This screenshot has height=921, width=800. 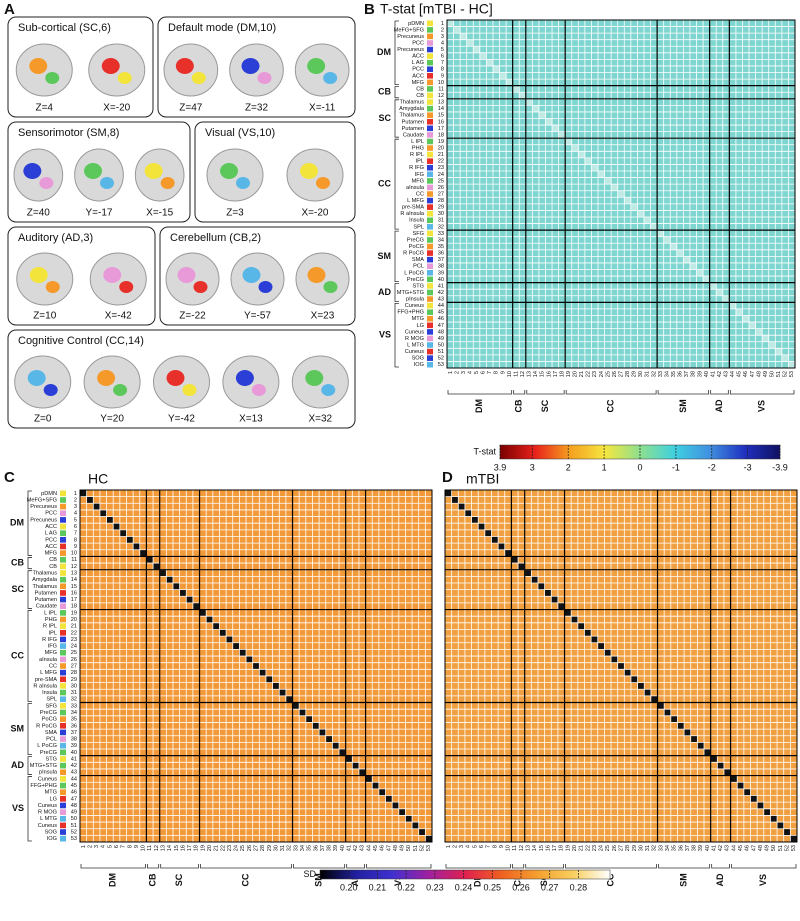 I want to click on region-number: 23, so click(x=595, y=848).